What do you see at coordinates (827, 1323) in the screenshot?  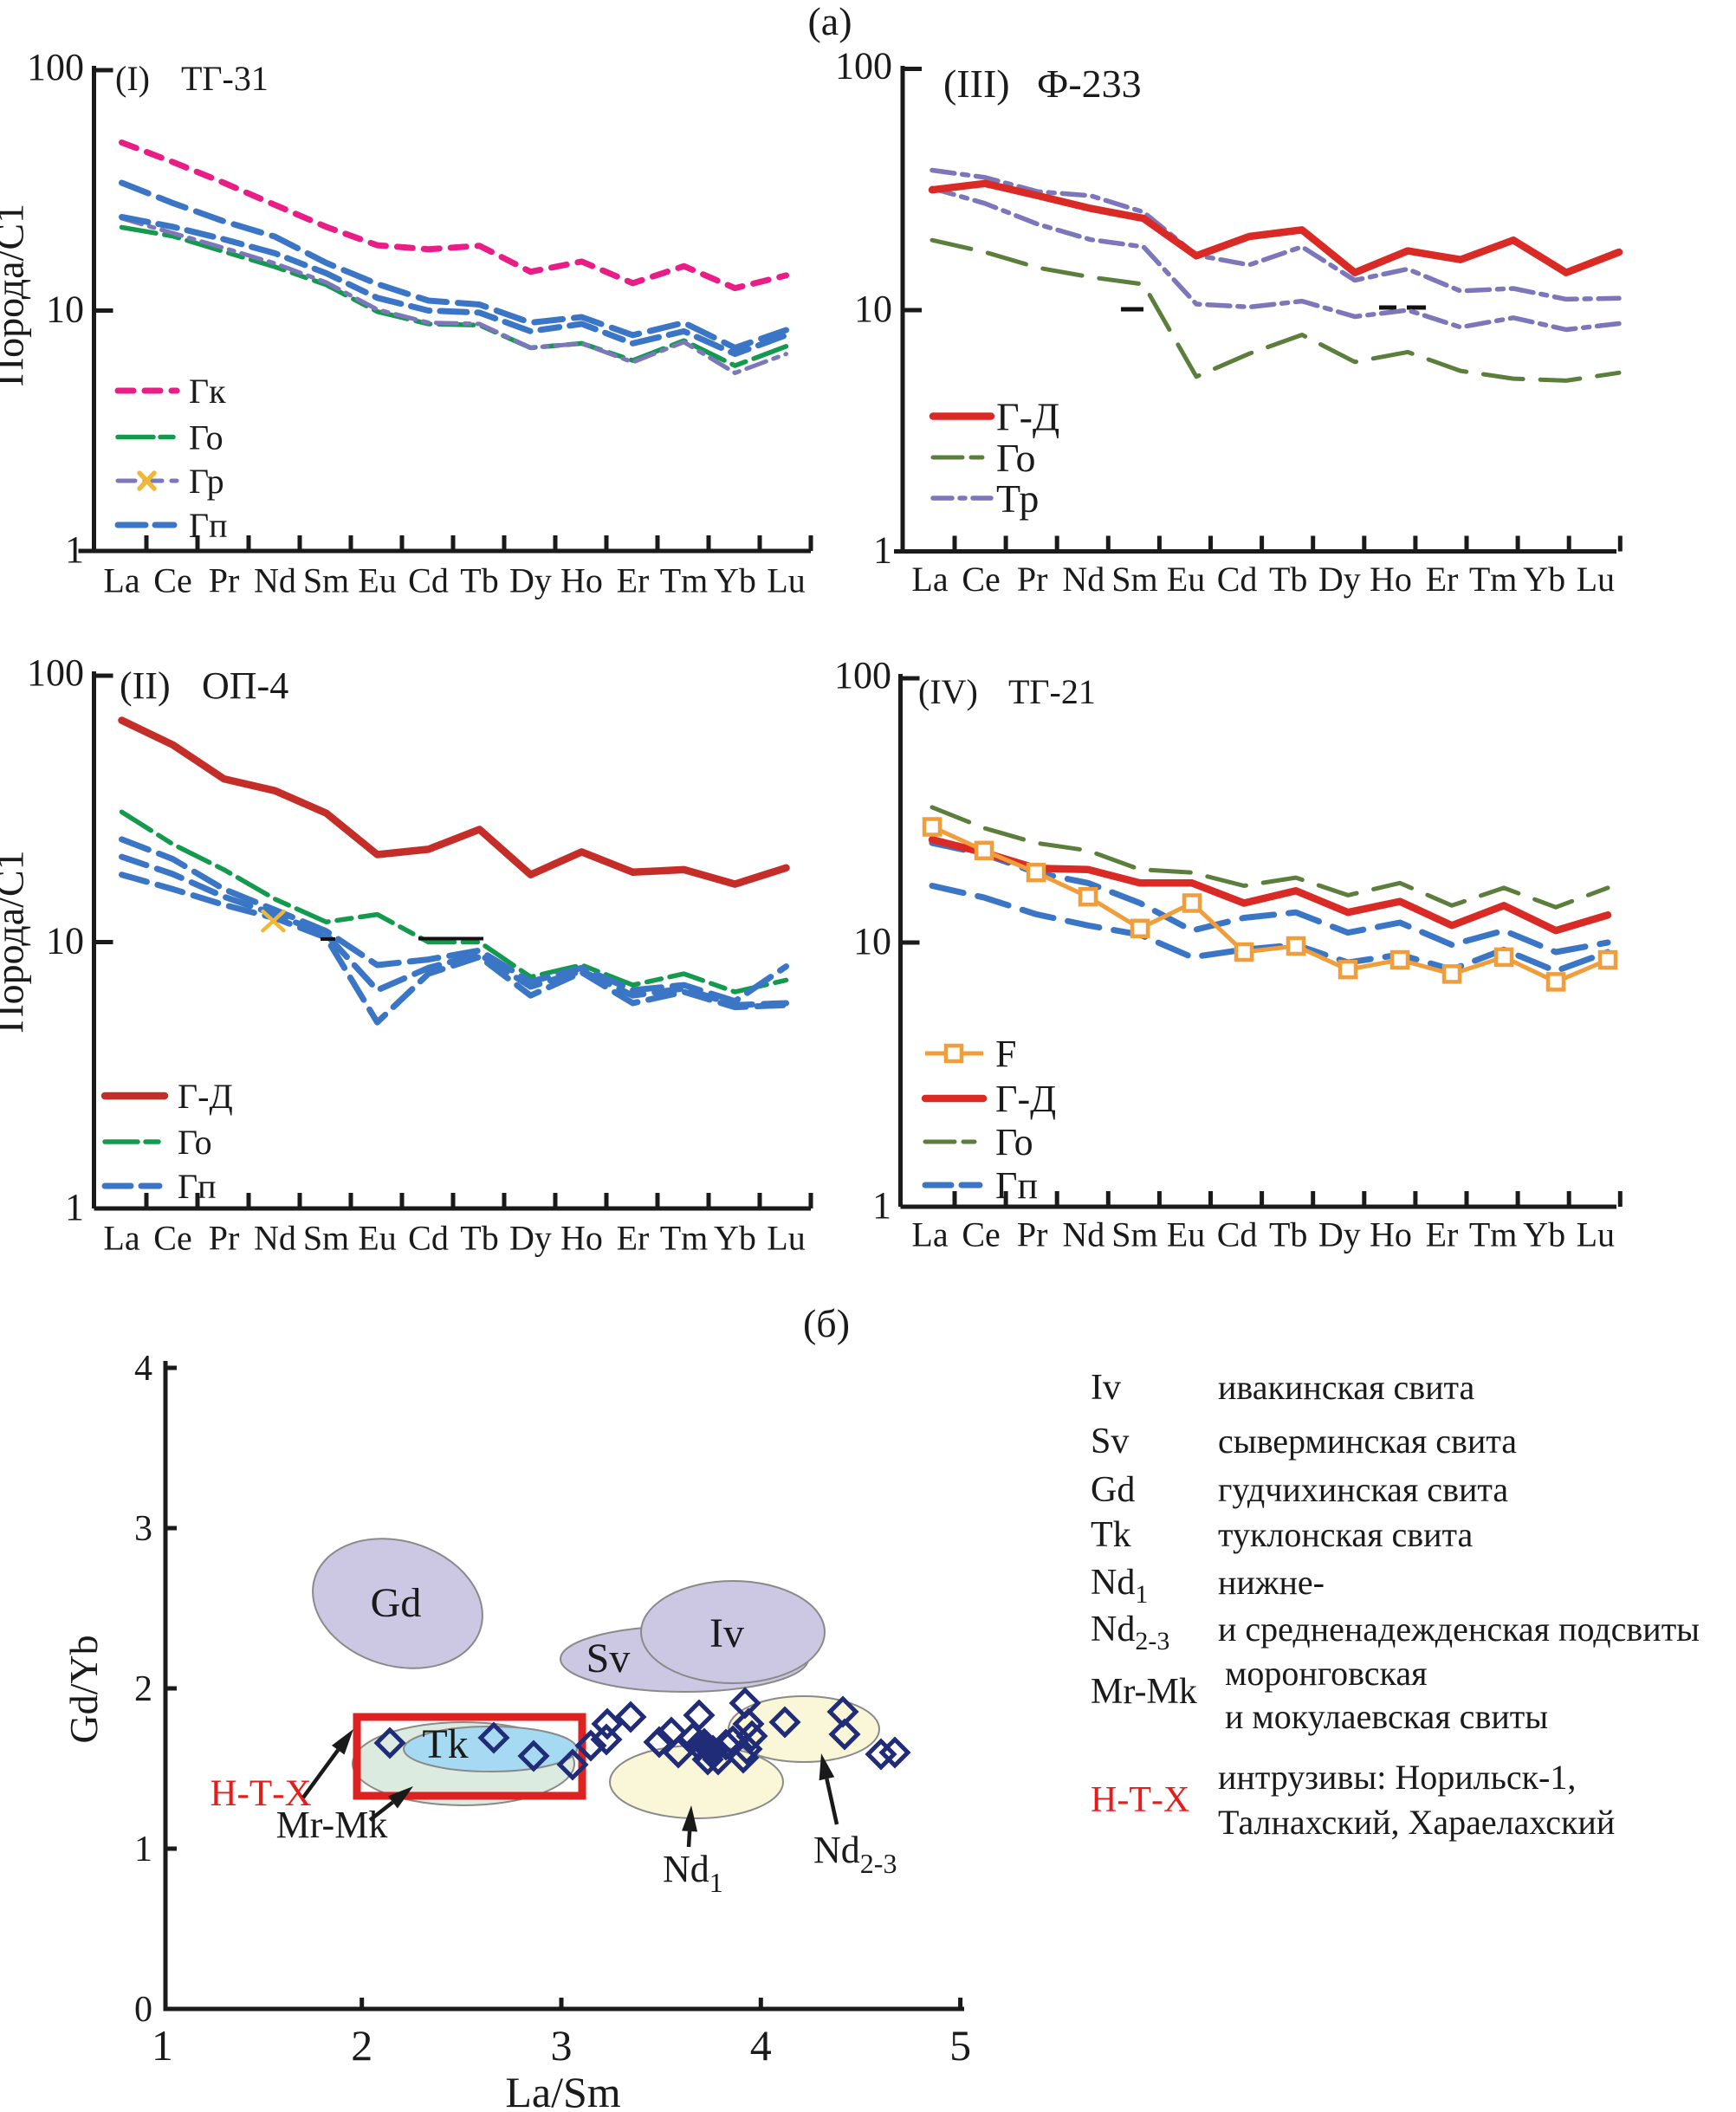 I see `svg-text: (б)` at bounding box center [827, 1323].